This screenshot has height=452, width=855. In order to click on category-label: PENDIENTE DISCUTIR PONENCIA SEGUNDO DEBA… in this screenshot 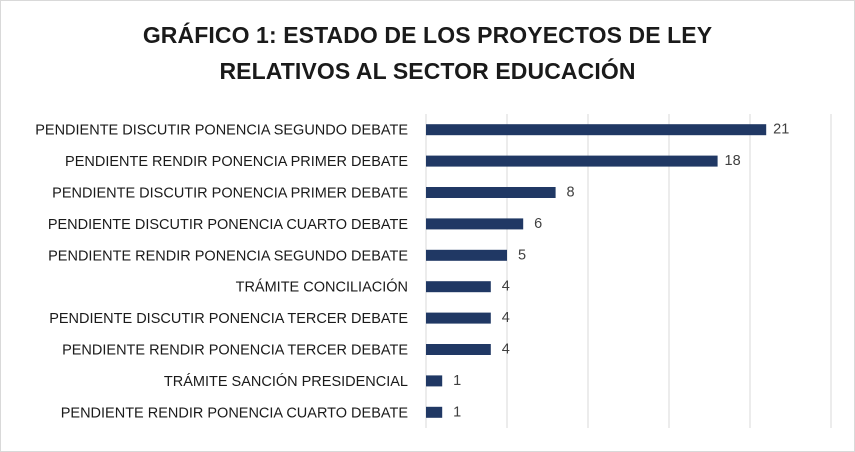, I will do `click(221, 131)`.